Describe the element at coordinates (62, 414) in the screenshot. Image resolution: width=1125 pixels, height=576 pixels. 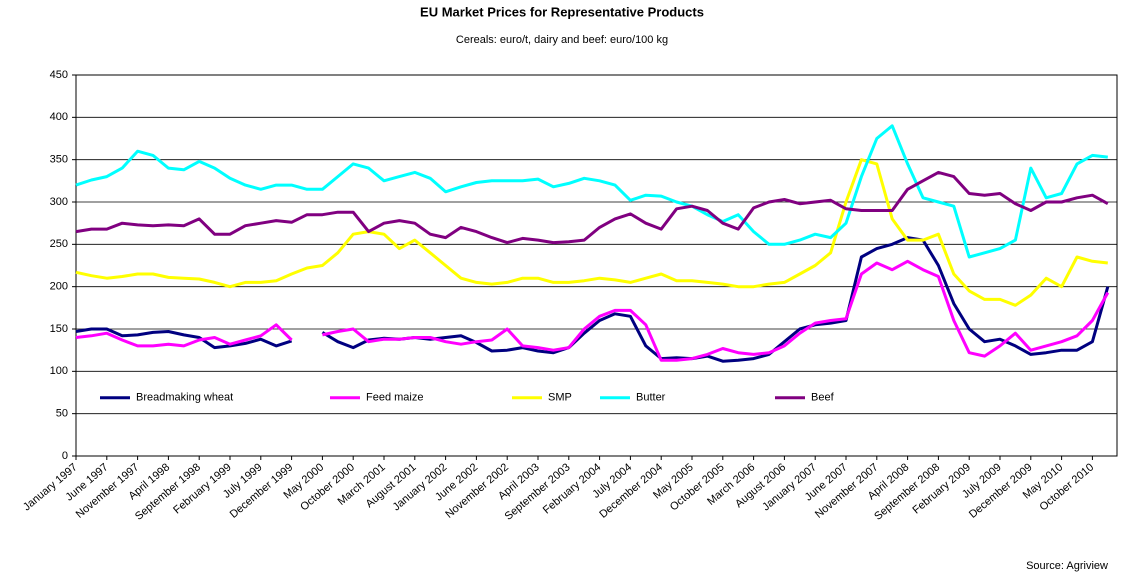
I see `y-tick-label: 50` at that location.